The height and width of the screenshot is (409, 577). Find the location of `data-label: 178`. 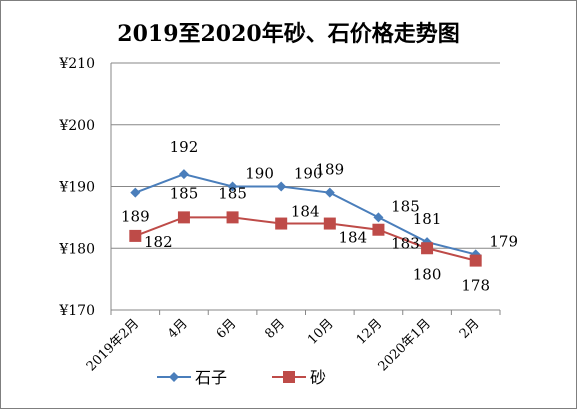

data-label: 178 is located at coordinates (475, 286).